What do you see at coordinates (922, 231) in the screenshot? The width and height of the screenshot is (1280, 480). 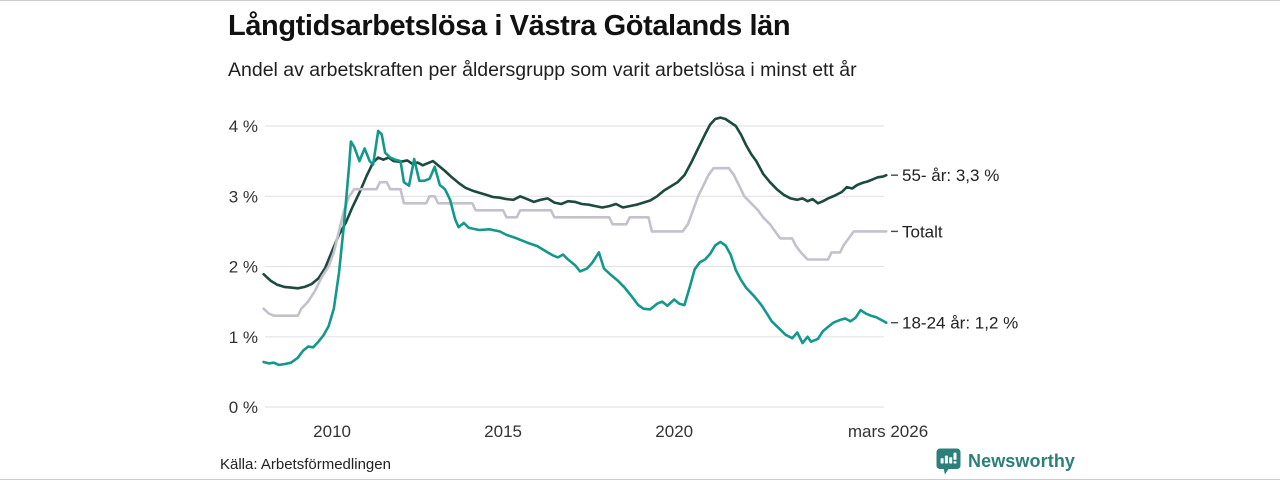 I see `series-label: Totalt` at bounding box center [922, 231].